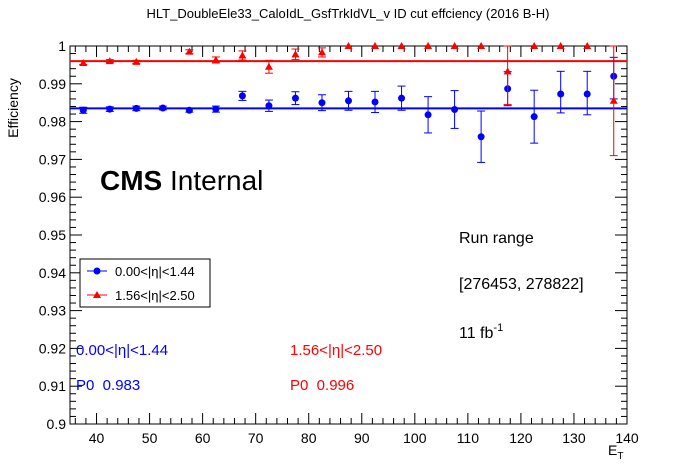 The image size is (696, 472). I want to click on red-fit-label: P0 0.996, so click(322, 385).